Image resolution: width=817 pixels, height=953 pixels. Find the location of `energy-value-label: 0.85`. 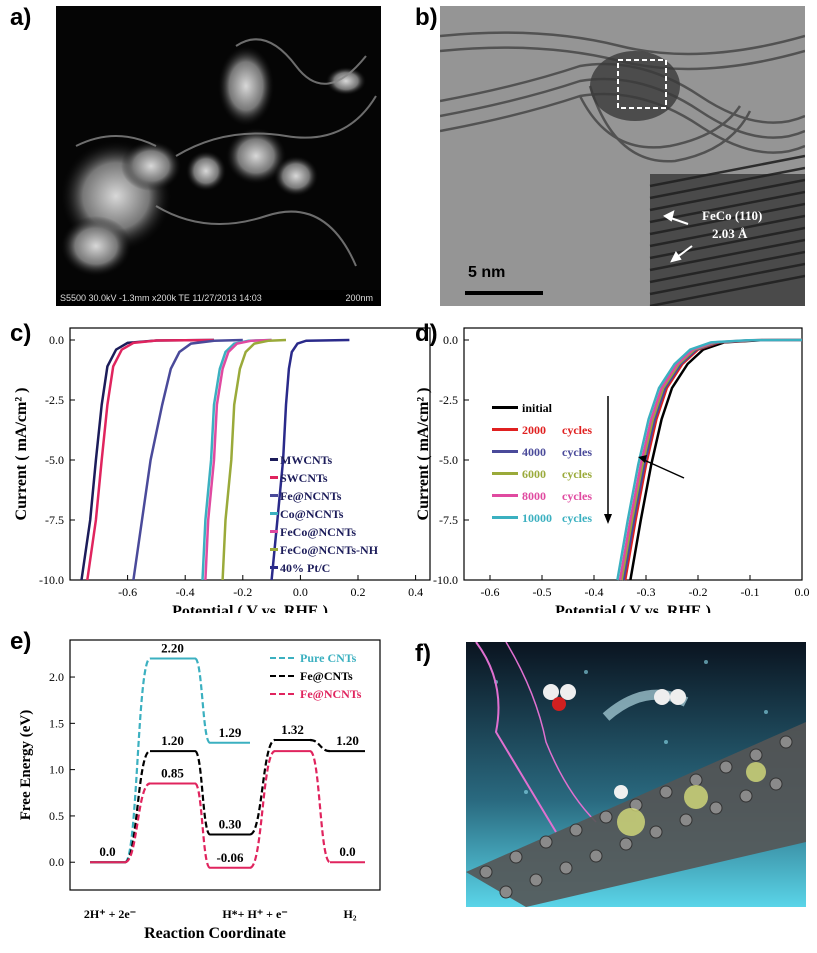

energy-value-label: 0.85 is located at coordinates (172, 773).